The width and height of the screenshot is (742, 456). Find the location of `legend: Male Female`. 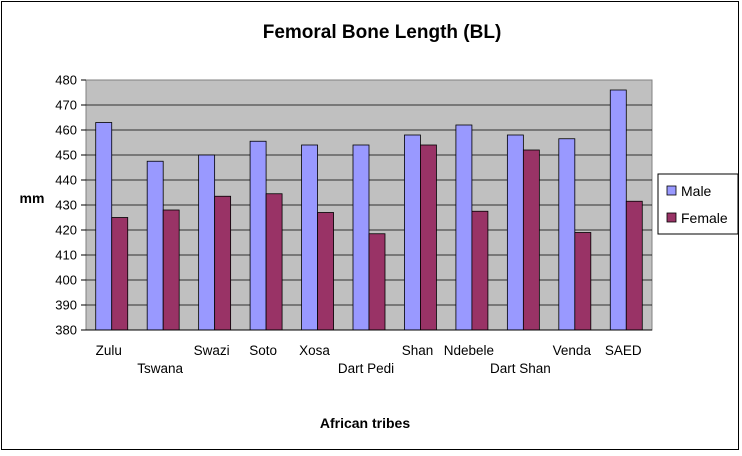

legend: Male Female is located at coordinates (698, 204).